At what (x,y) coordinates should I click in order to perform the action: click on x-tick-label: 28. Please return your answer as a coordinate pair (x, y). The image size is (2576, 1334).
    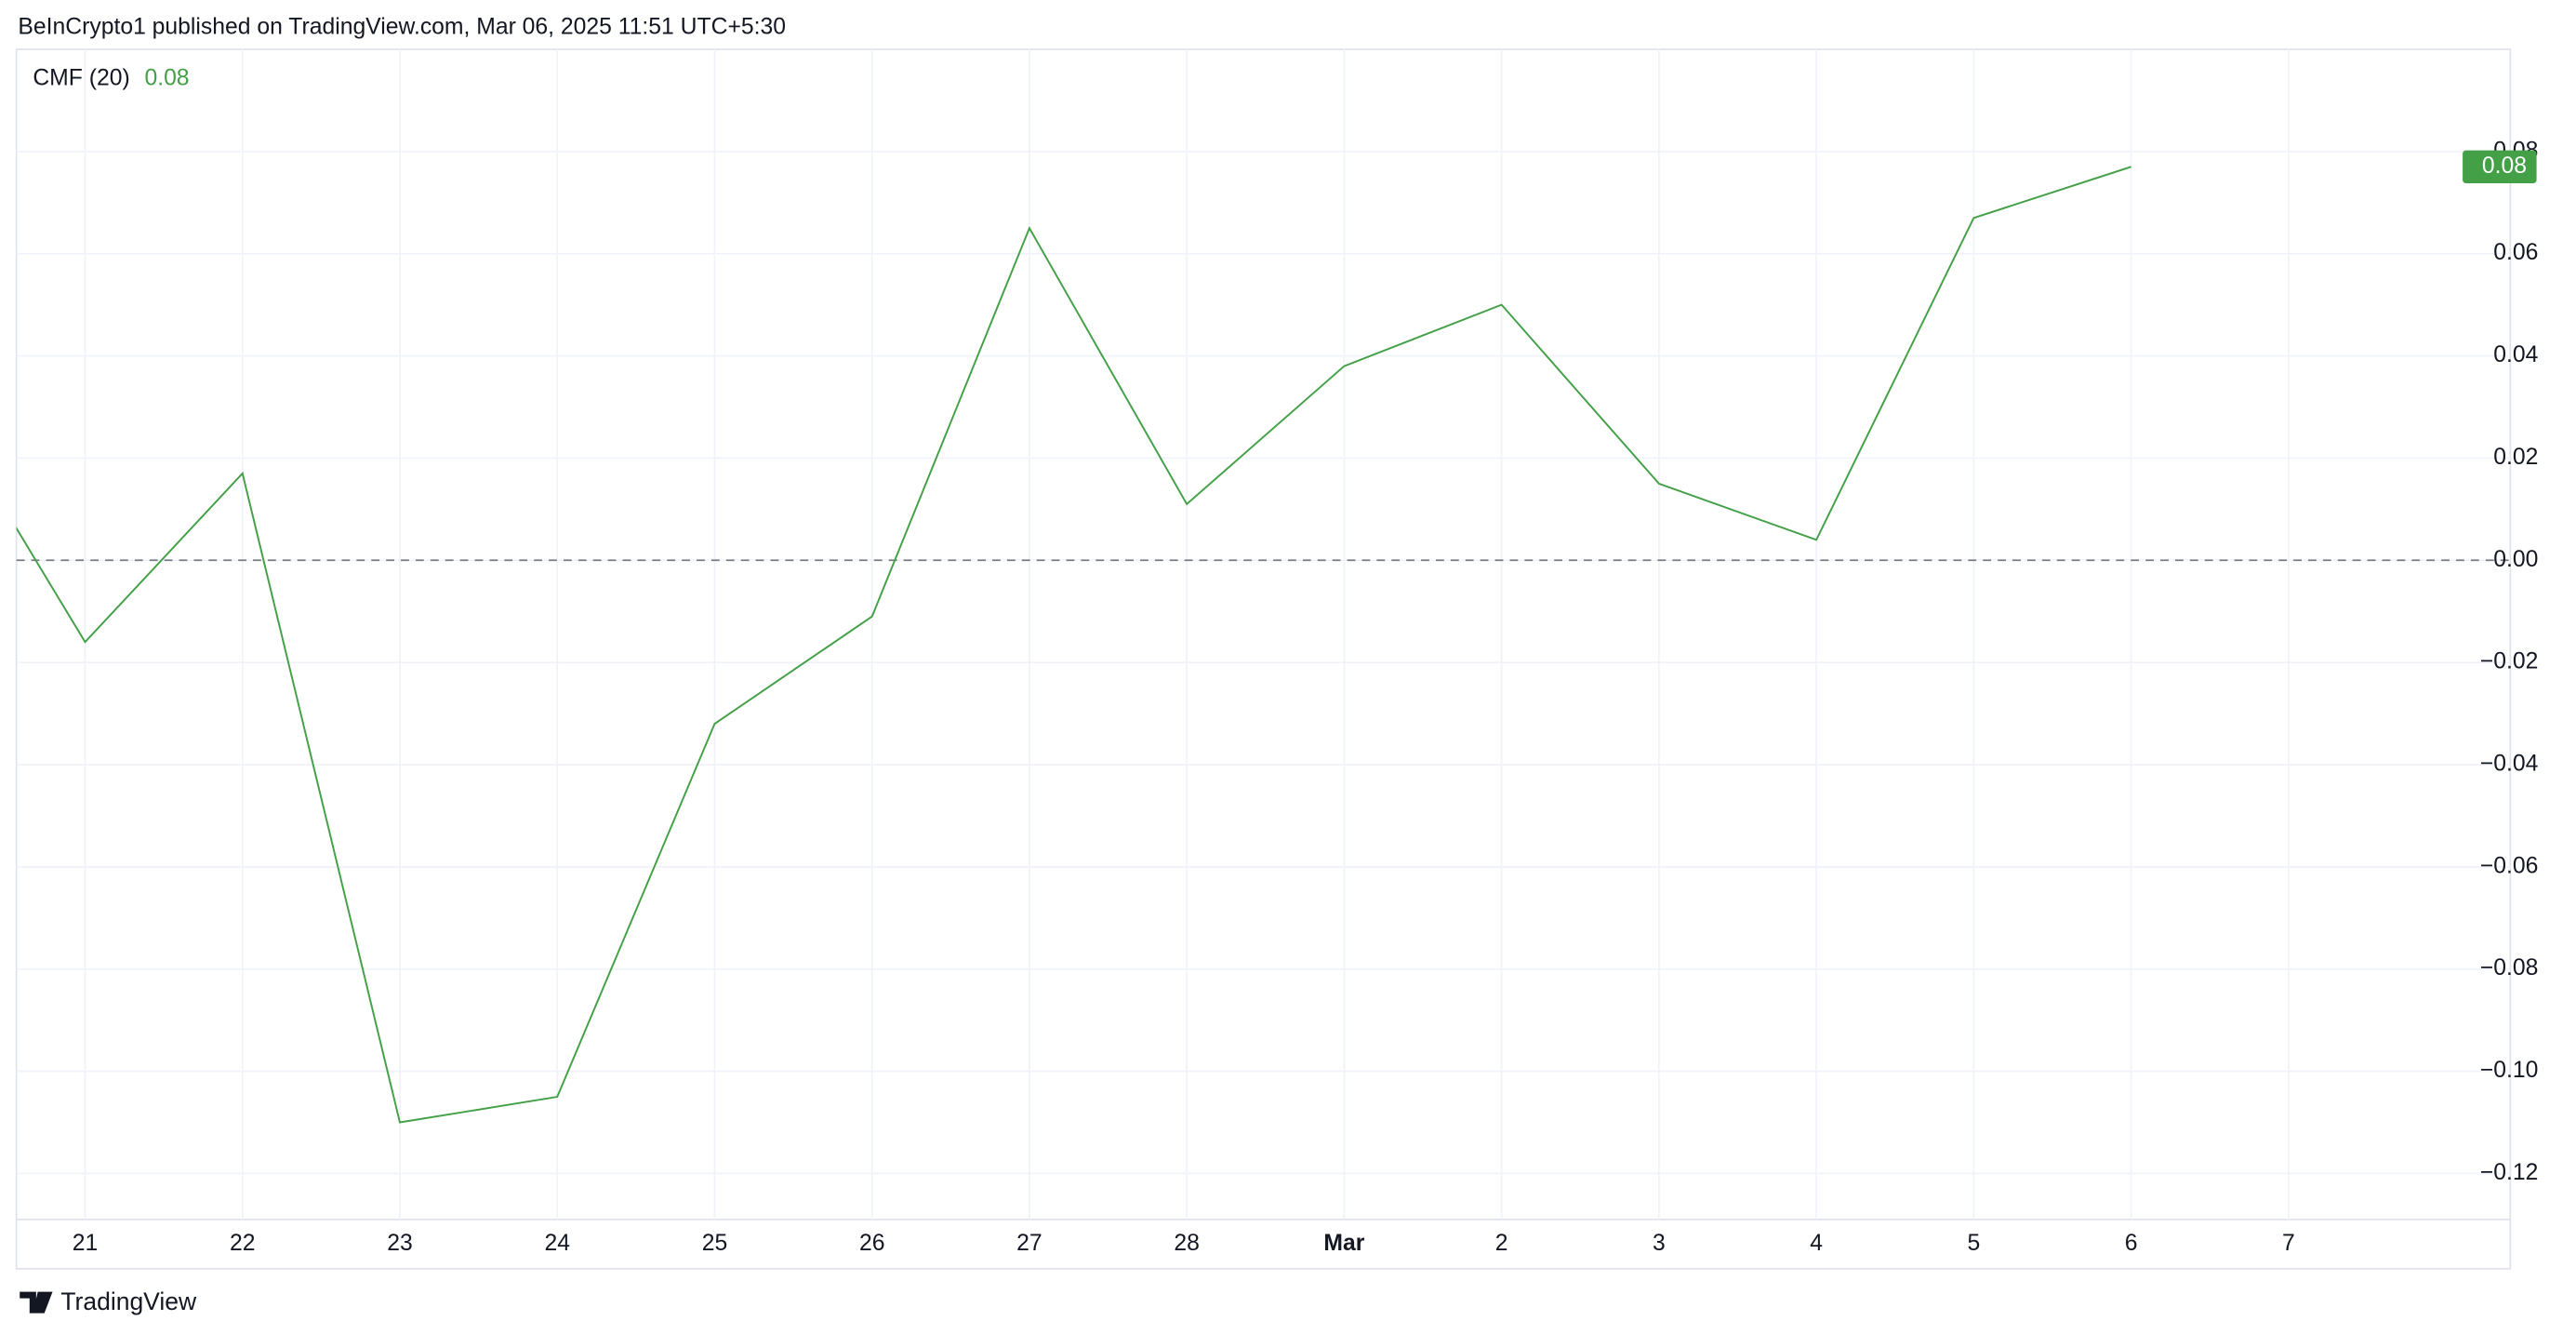
    Looking at the image, I should click on (1186, 1243).